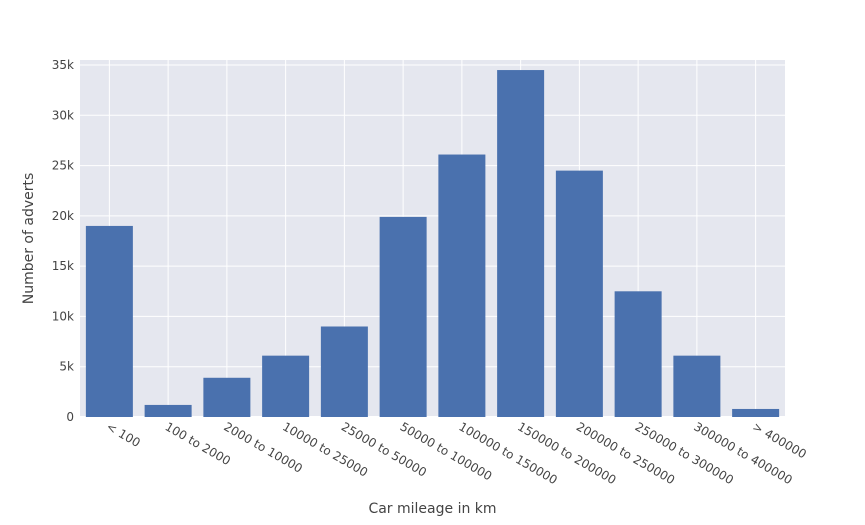  I want to click on y-axis-ticks: 0 5k 10k 15k 20k 25k 30k 35k, so click(63, 241).